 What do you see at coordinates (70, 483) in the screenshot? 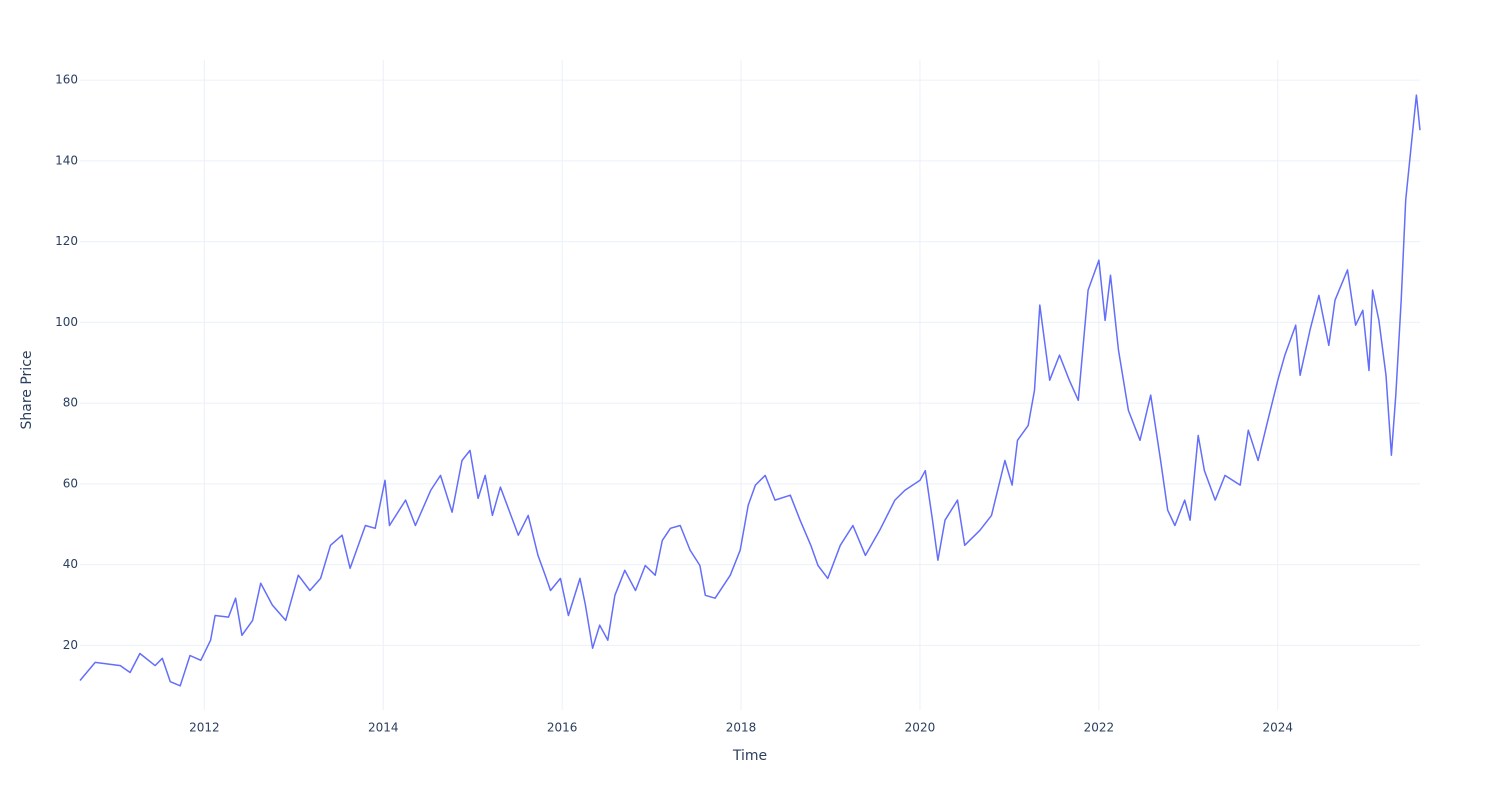
I see `y-tick-label: 60` at bounding box center [70, 483].